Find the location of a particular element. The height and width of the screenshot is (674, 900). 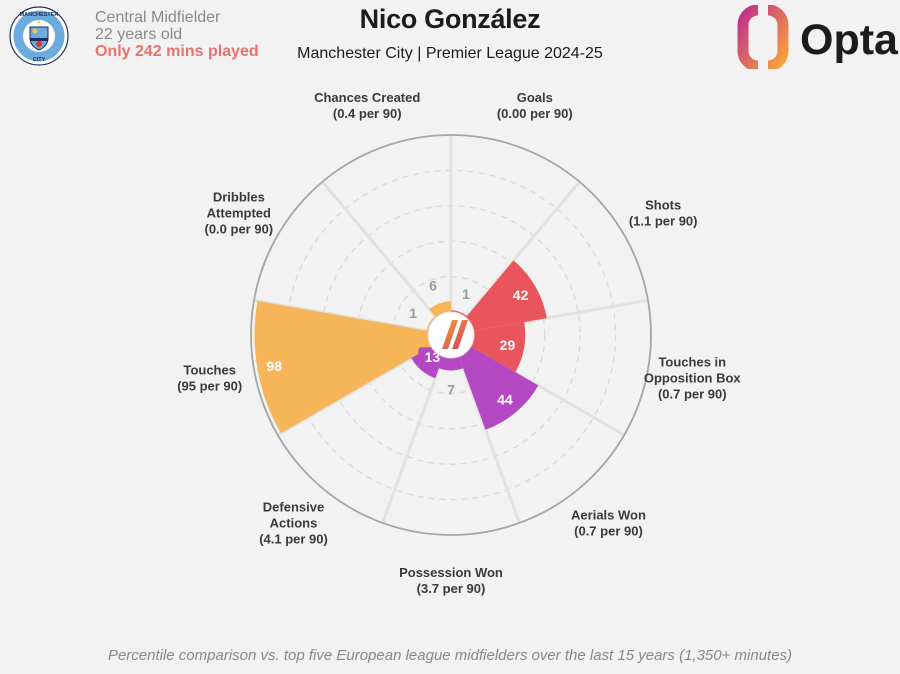

value-label: 6 is located at coordinates (433, 286).